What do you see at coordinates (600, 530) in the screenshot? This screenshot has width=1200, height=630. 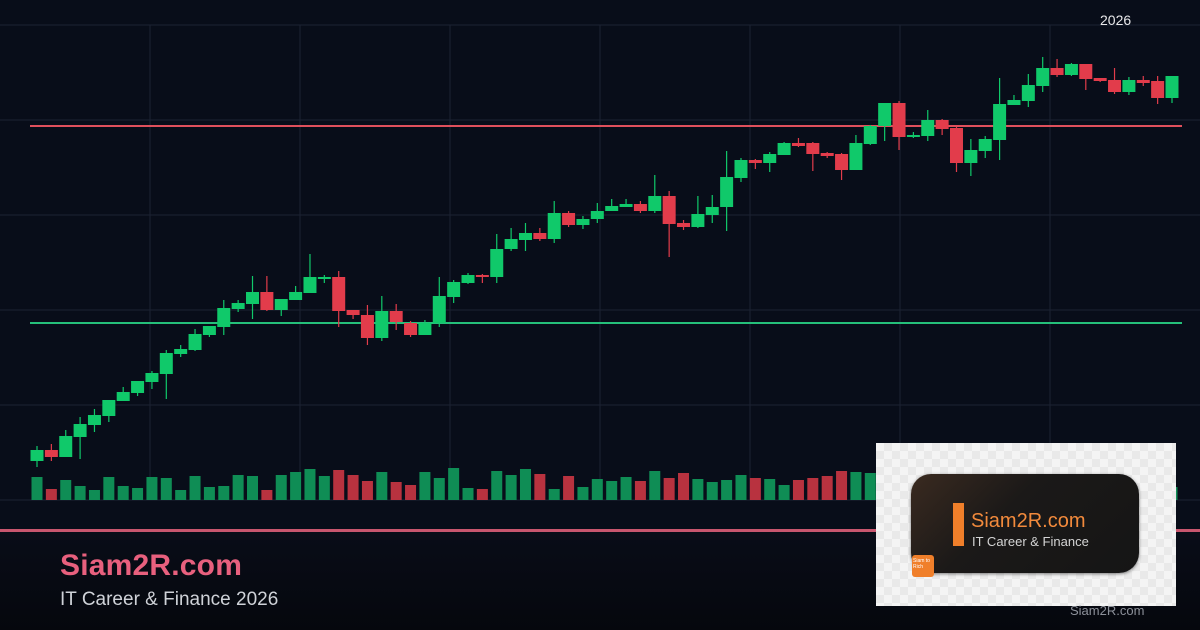 I see `accent-divider` at bounding box center [600, 530].